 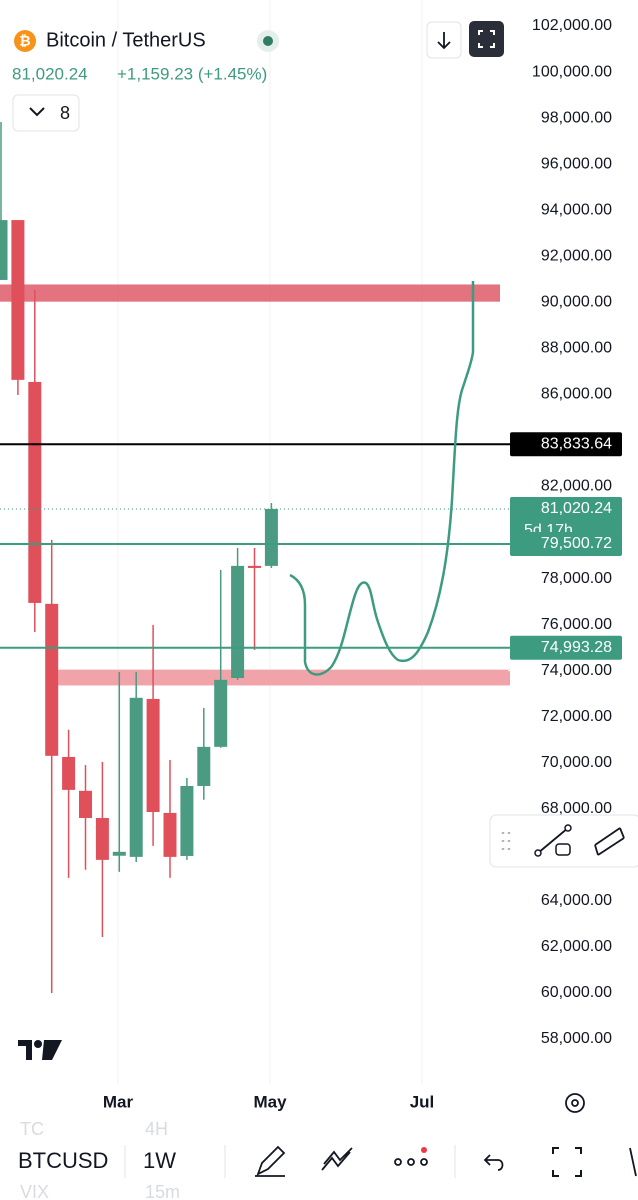 What do you see at coordinates (63, 1160) in the screenshot?
I see `toolbar-symbol: BTCUSD` at bounding box center [63, 1160].